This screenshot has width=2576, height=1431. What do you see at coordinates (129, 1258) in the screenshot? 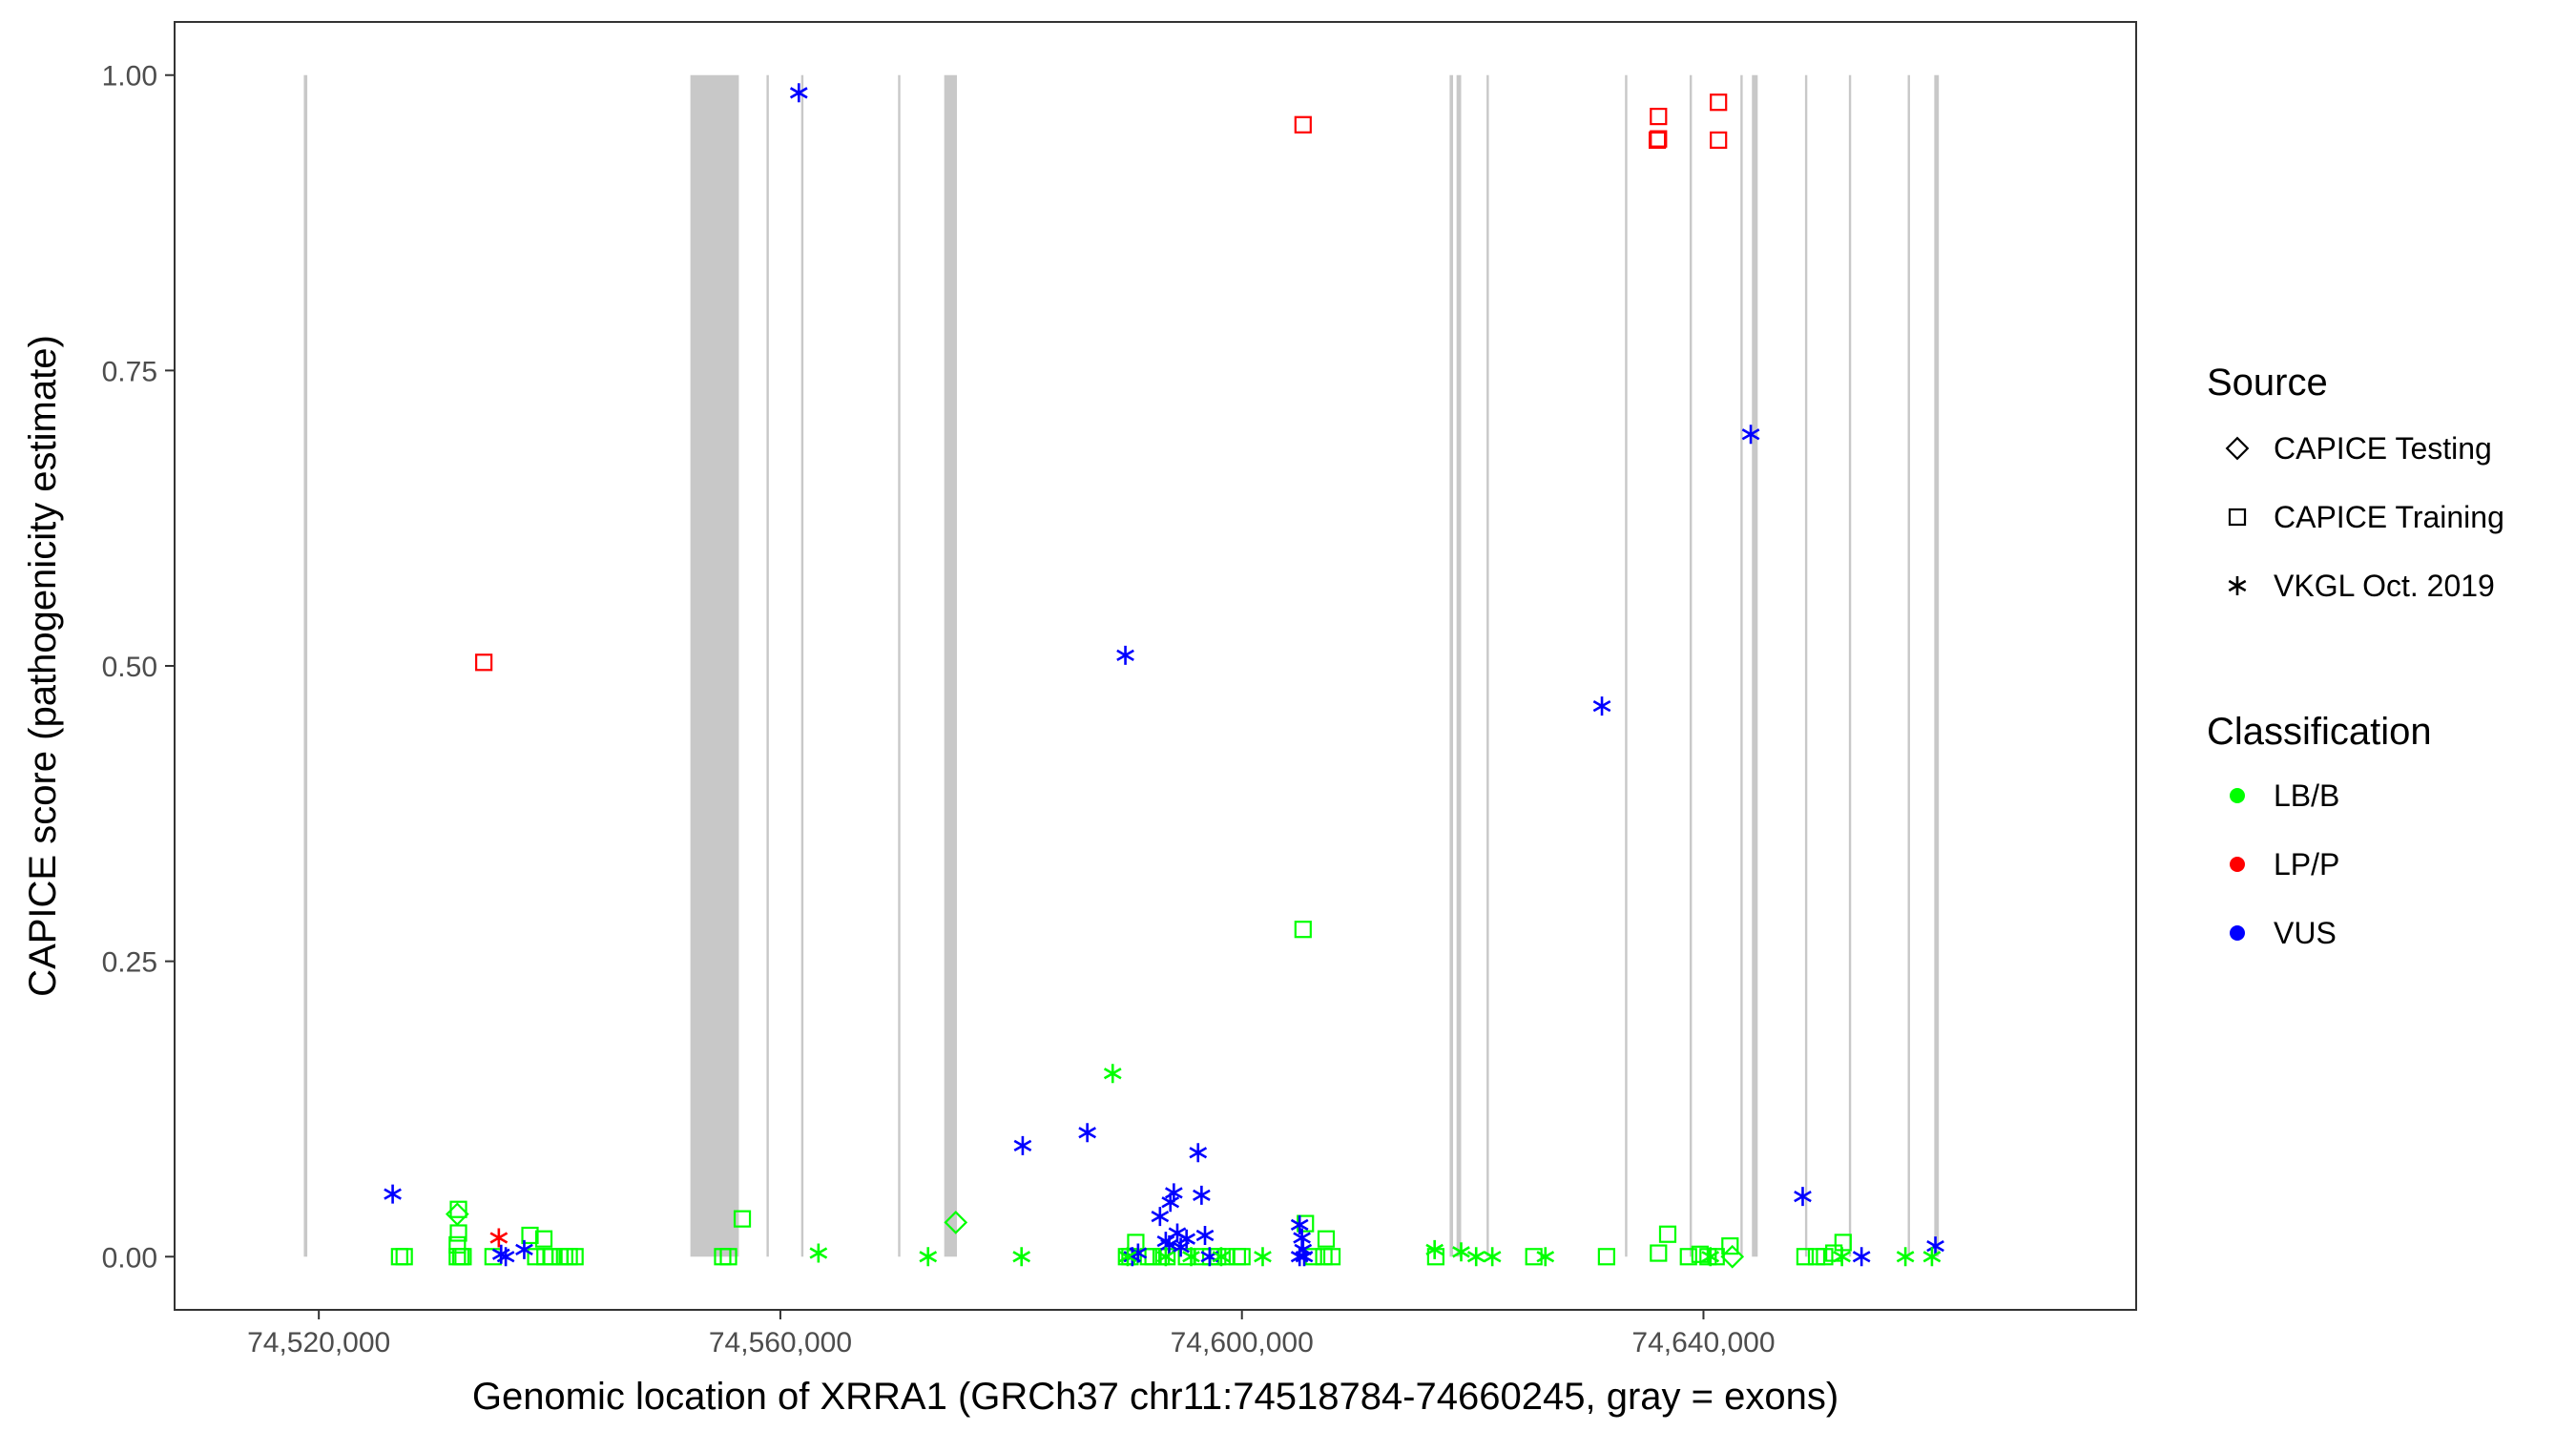
I see `y-tick-label: 0.00` at bounding box center [129, 1258].